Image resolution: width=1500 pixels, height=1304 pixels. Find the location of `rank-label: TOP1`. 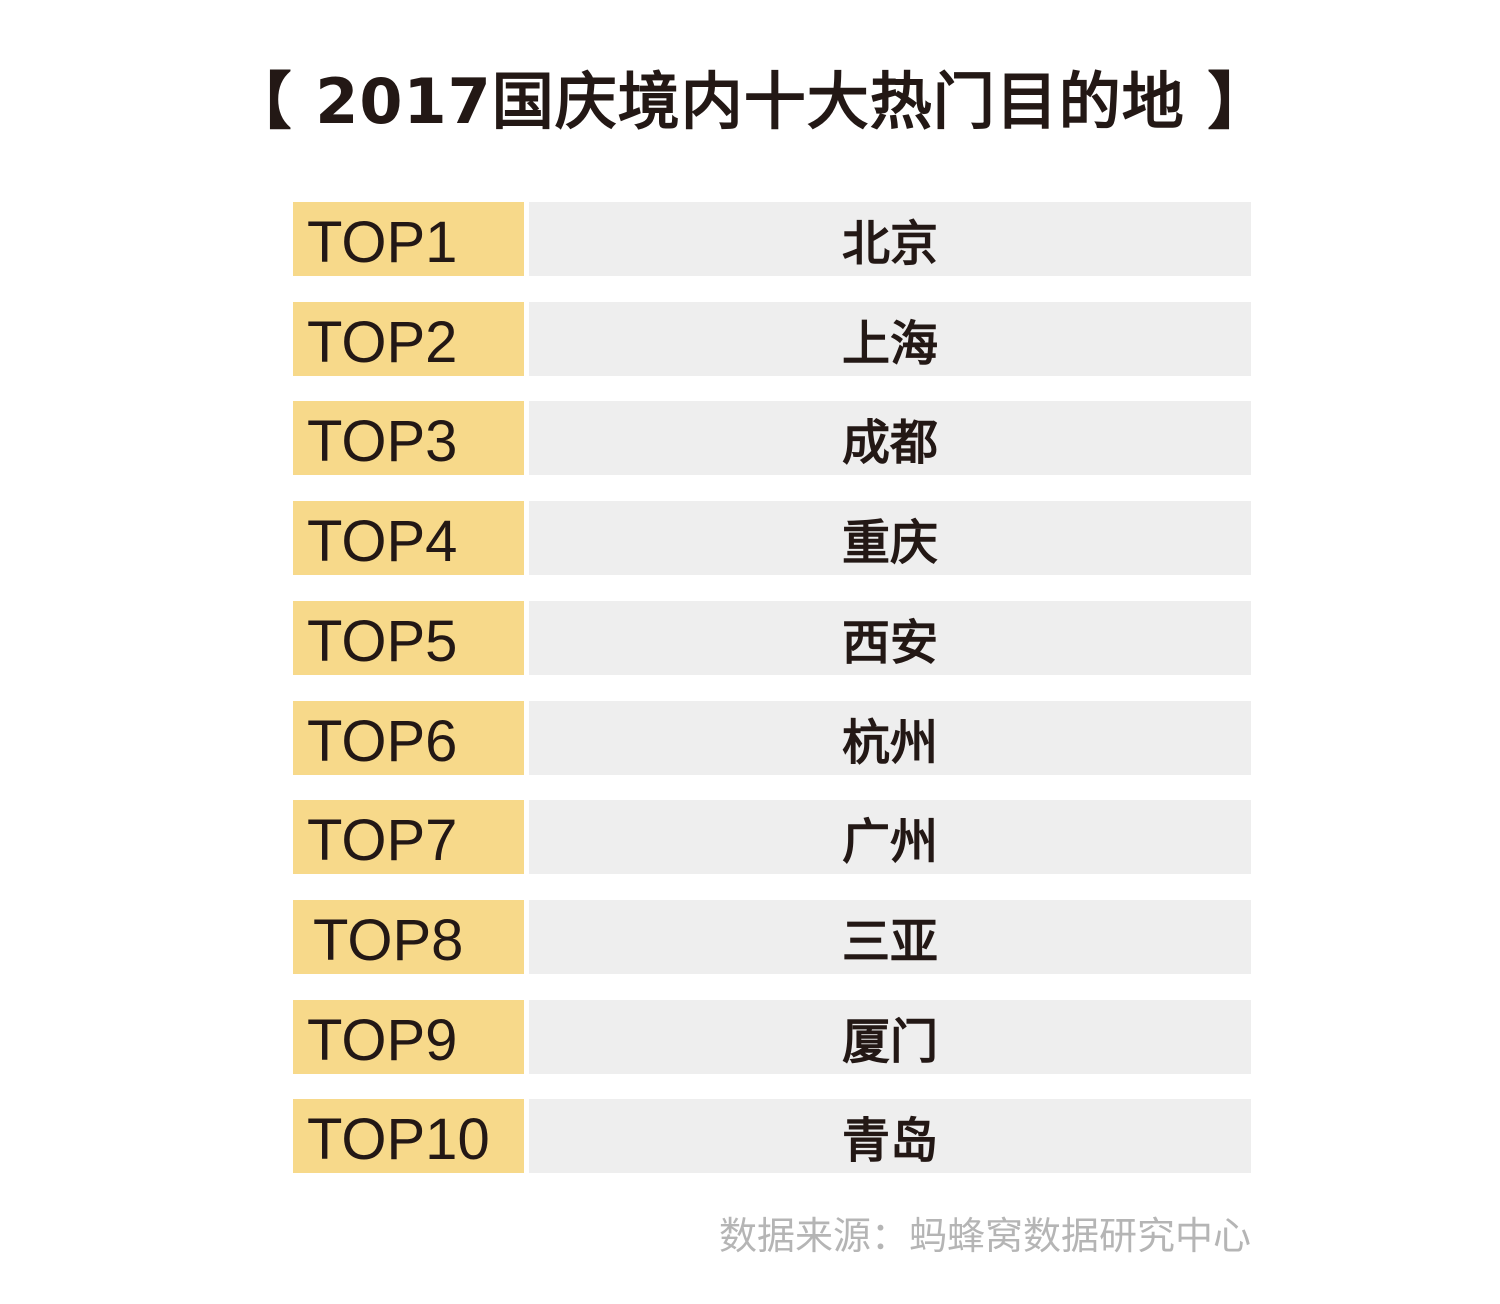

rank-label: TOP1 is located at coordinates (408, 239).